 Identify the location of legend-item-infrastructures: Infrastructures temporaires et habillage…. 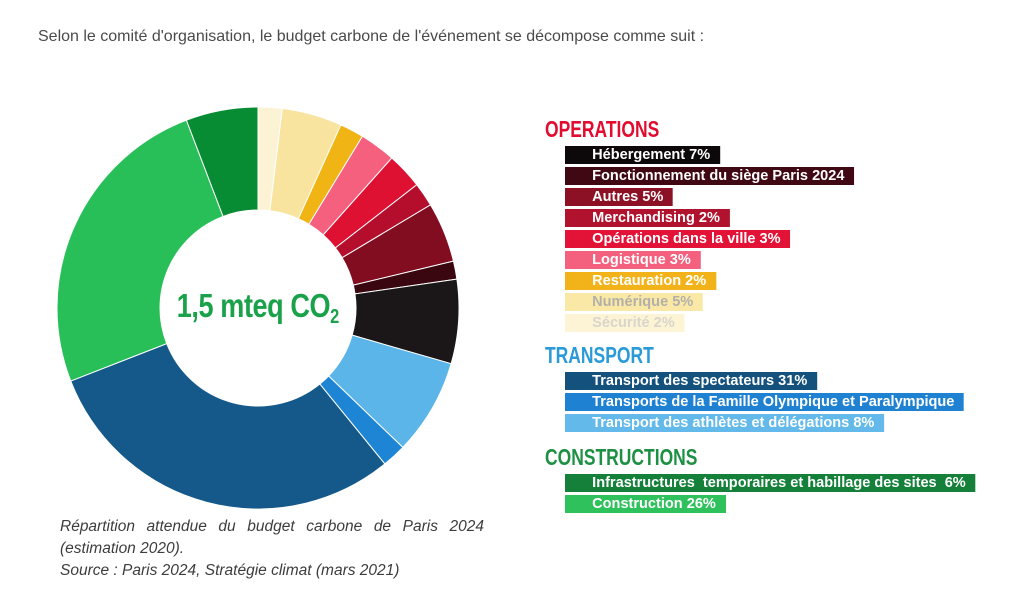
(770, 483).